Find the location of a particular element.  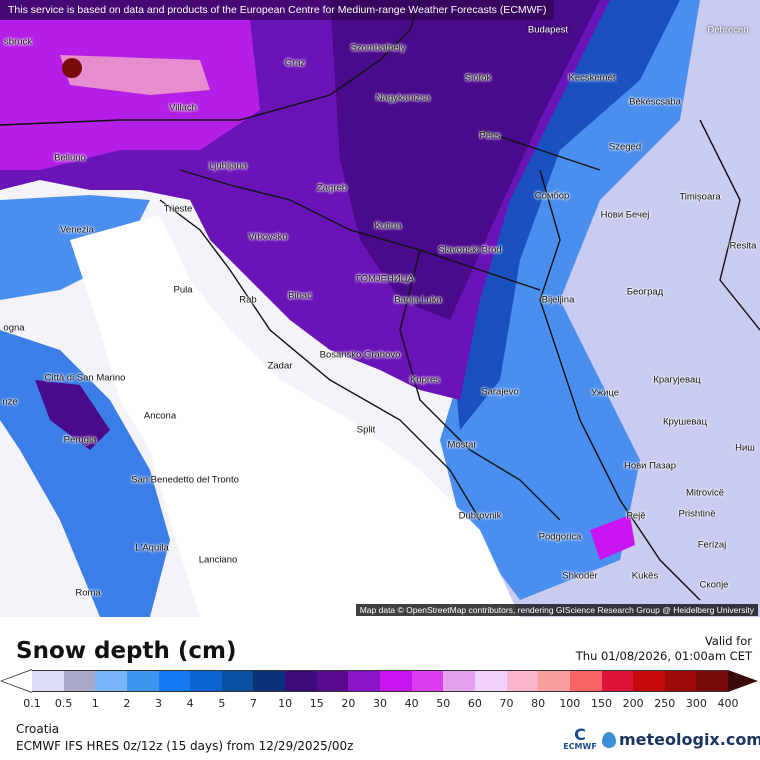

scale-tick-label: 60 is located at coordinates (474, 703).